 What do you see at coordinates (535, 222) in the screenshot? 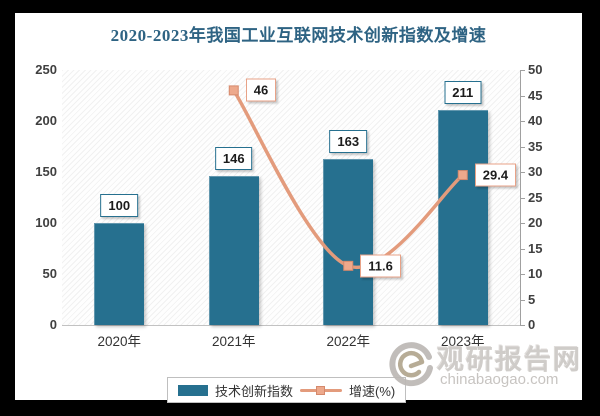
I see `right-axis-tick-label: 20` at bounding box center [535, 222].